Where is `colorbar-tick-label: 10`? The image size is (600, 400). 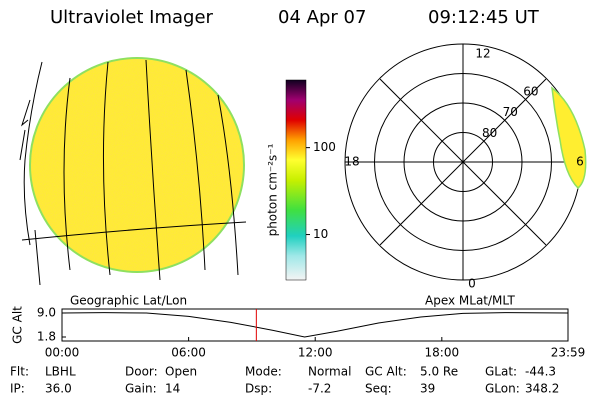
colorbar-tick-label: 10 is located at coordinates (320, 234).